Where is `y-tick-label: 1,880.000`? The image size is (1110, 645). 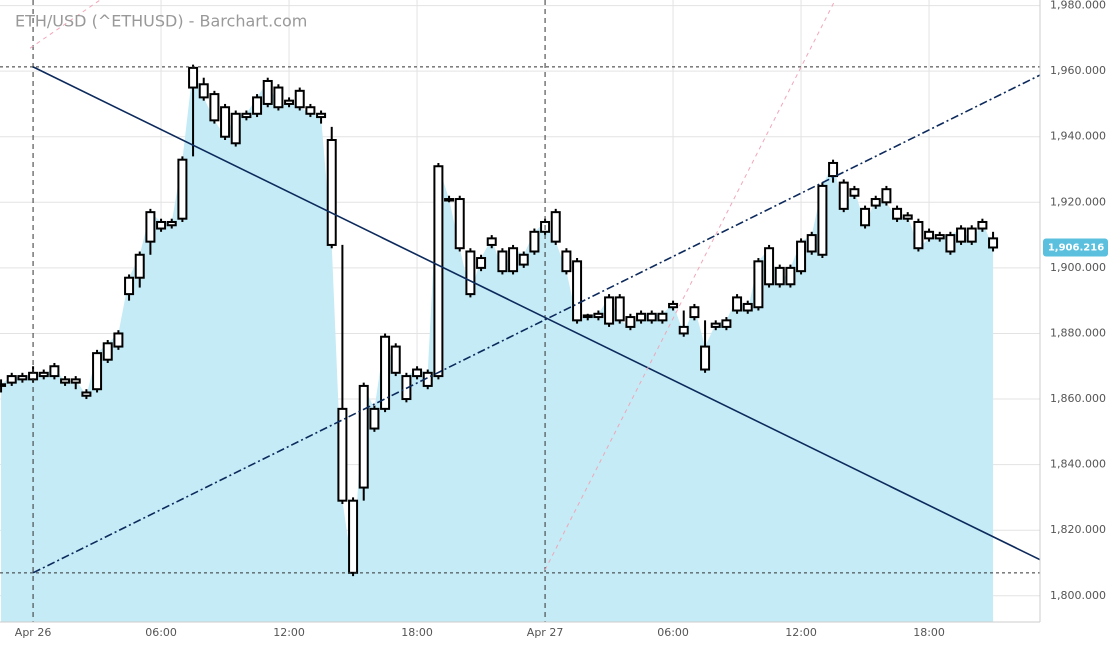 y-tick-label: 1,880.000 is located at coordinates (1078, 332).